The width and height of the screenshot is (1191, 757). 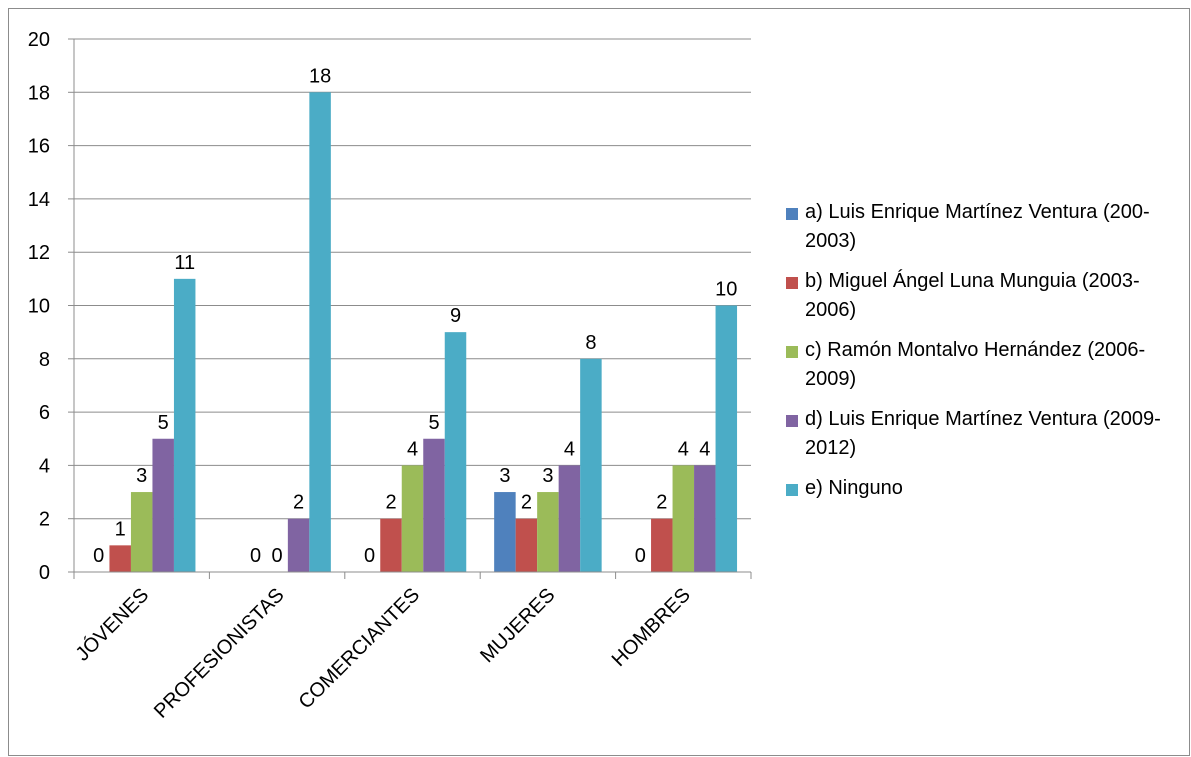 I want to click on x-tick-label: COMERCIANTES, so click(x=359, y=648).